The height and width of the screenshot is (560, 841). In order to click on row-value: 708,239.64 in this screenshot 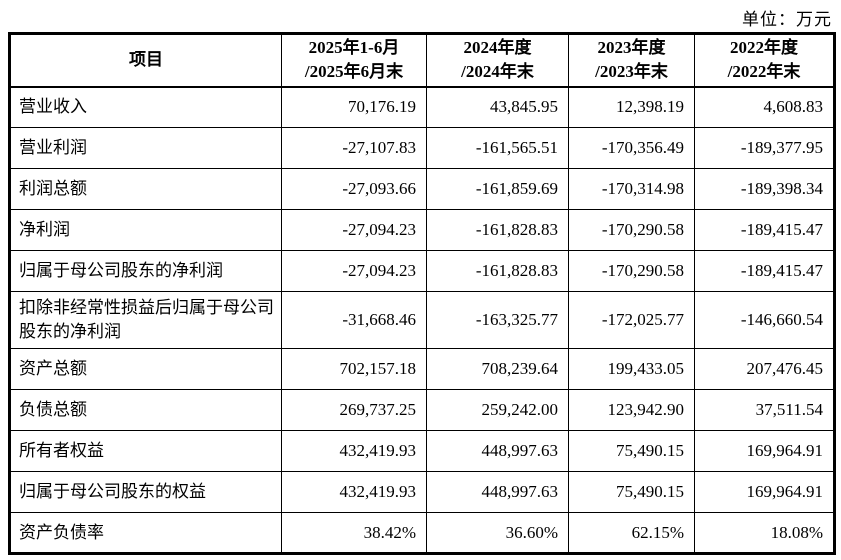, I will do `click(497, 369)`.